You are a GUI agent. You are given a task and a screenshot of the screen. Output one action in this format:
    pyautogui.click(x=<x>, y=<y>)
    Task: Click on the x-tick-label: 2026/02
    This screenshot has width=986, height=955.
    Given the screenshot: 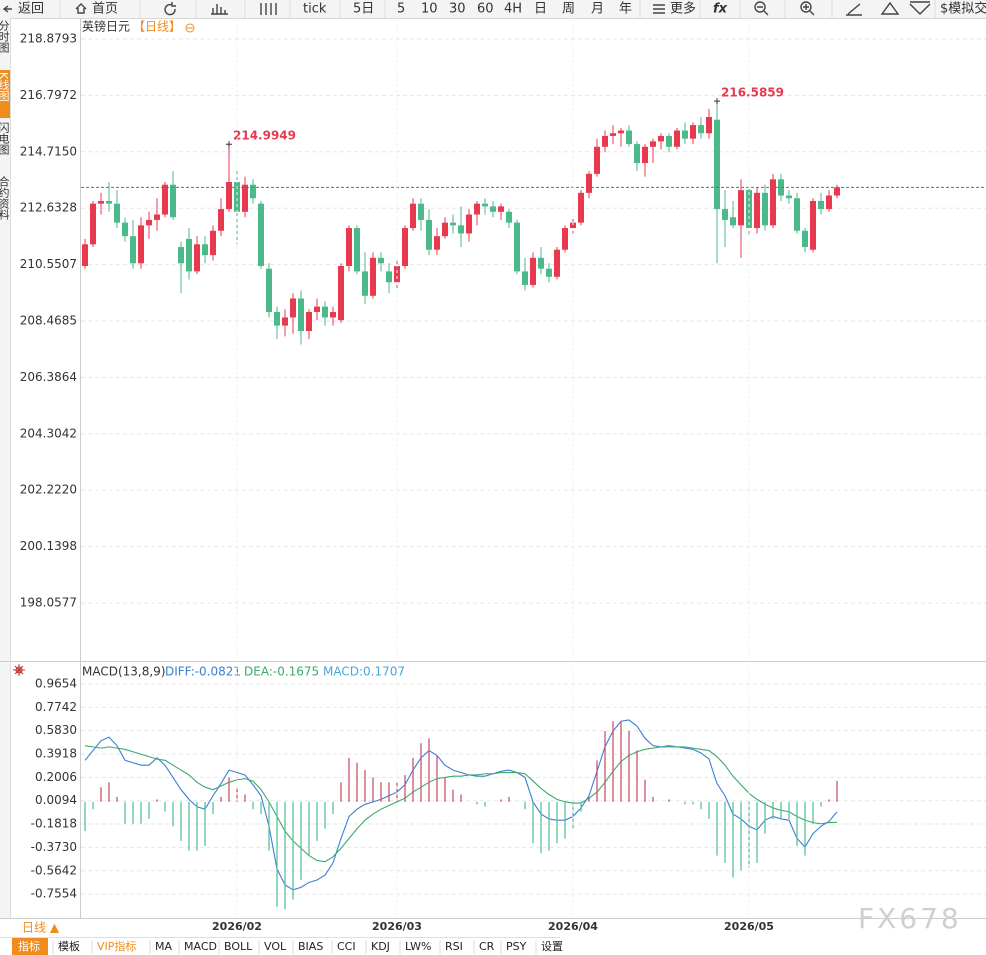 What is the action you would take?
    pyautogui.click(x=237, y=926)
    